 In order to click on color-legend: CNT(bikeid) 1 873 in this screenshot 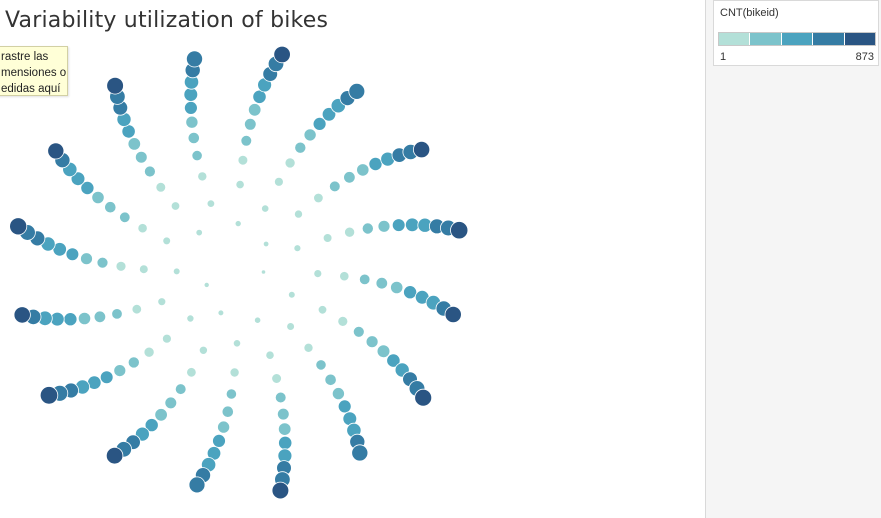, I will do `click(796, 33)`.